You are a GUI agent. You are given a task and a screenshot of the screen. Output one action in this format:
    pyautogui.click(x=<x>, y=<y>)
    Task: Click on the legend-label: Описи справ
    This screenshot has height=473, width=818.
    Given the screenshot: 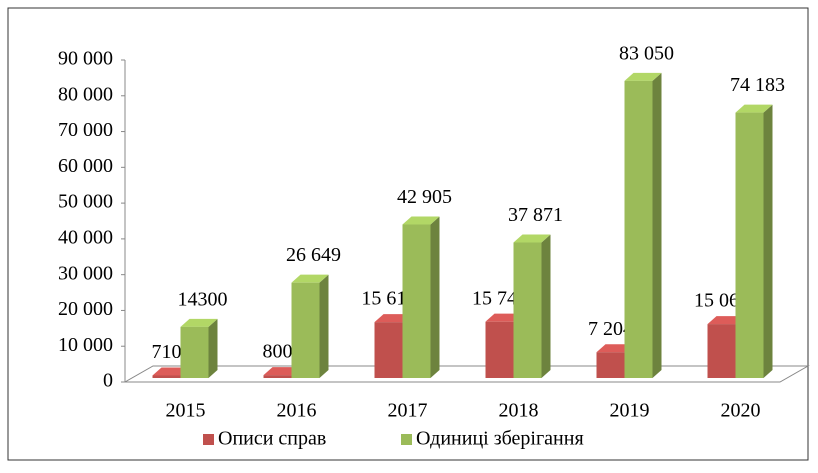 What is the action you would take?
    pyautogui.click(x=272, y=439)
    